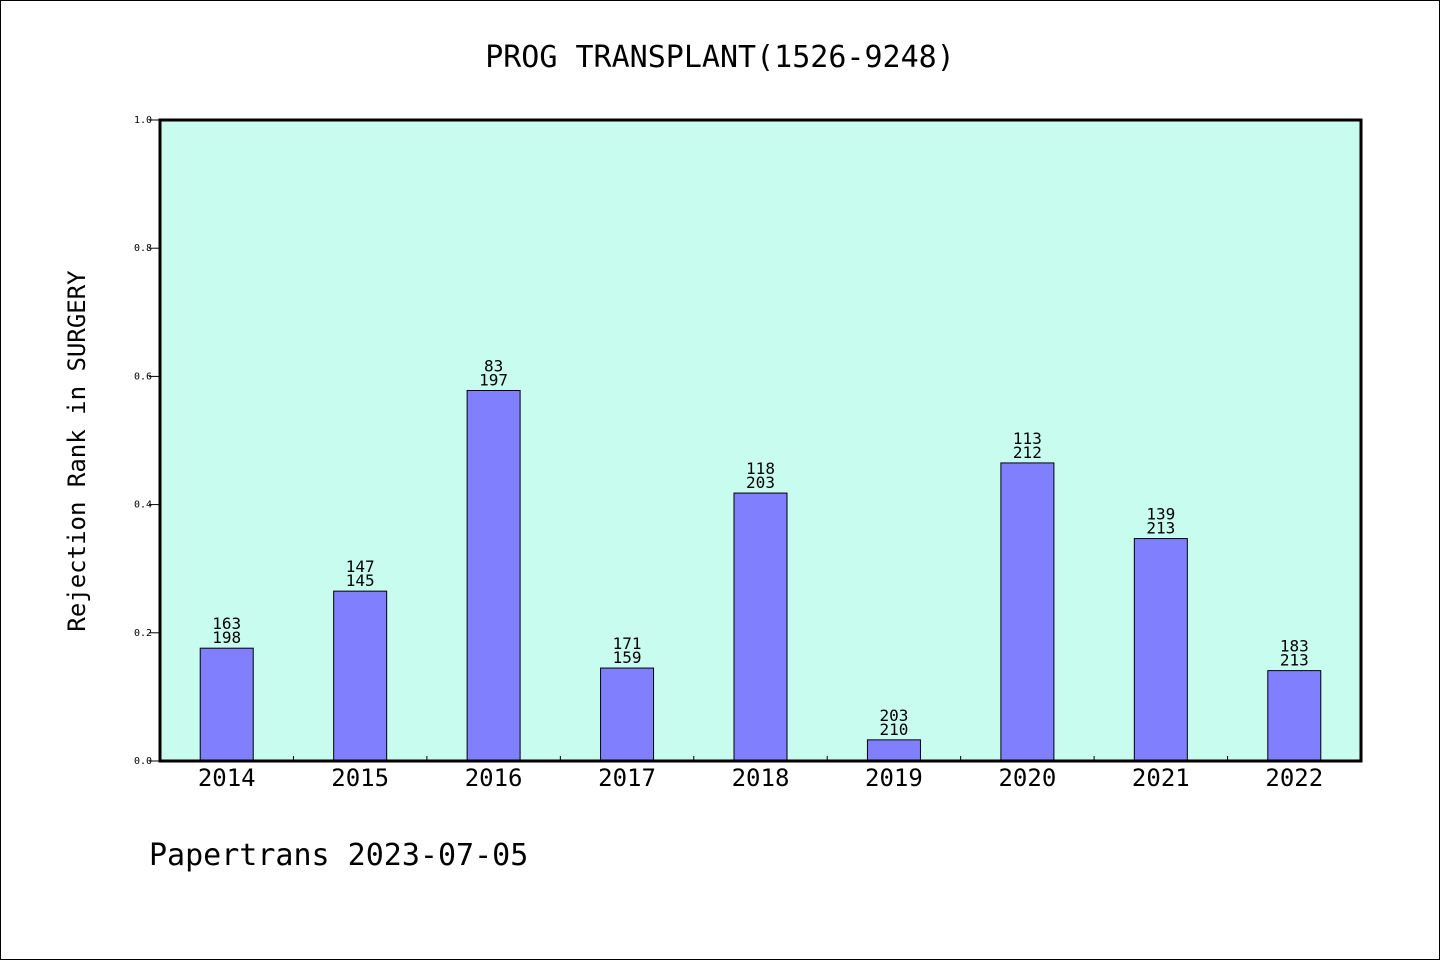 Image resolution: width=1440 pixels, height=960 pixels. What do you see at coordinates (493, 576) in the screenshot?
I see `bar-2016` at bounding box center [493, 576].